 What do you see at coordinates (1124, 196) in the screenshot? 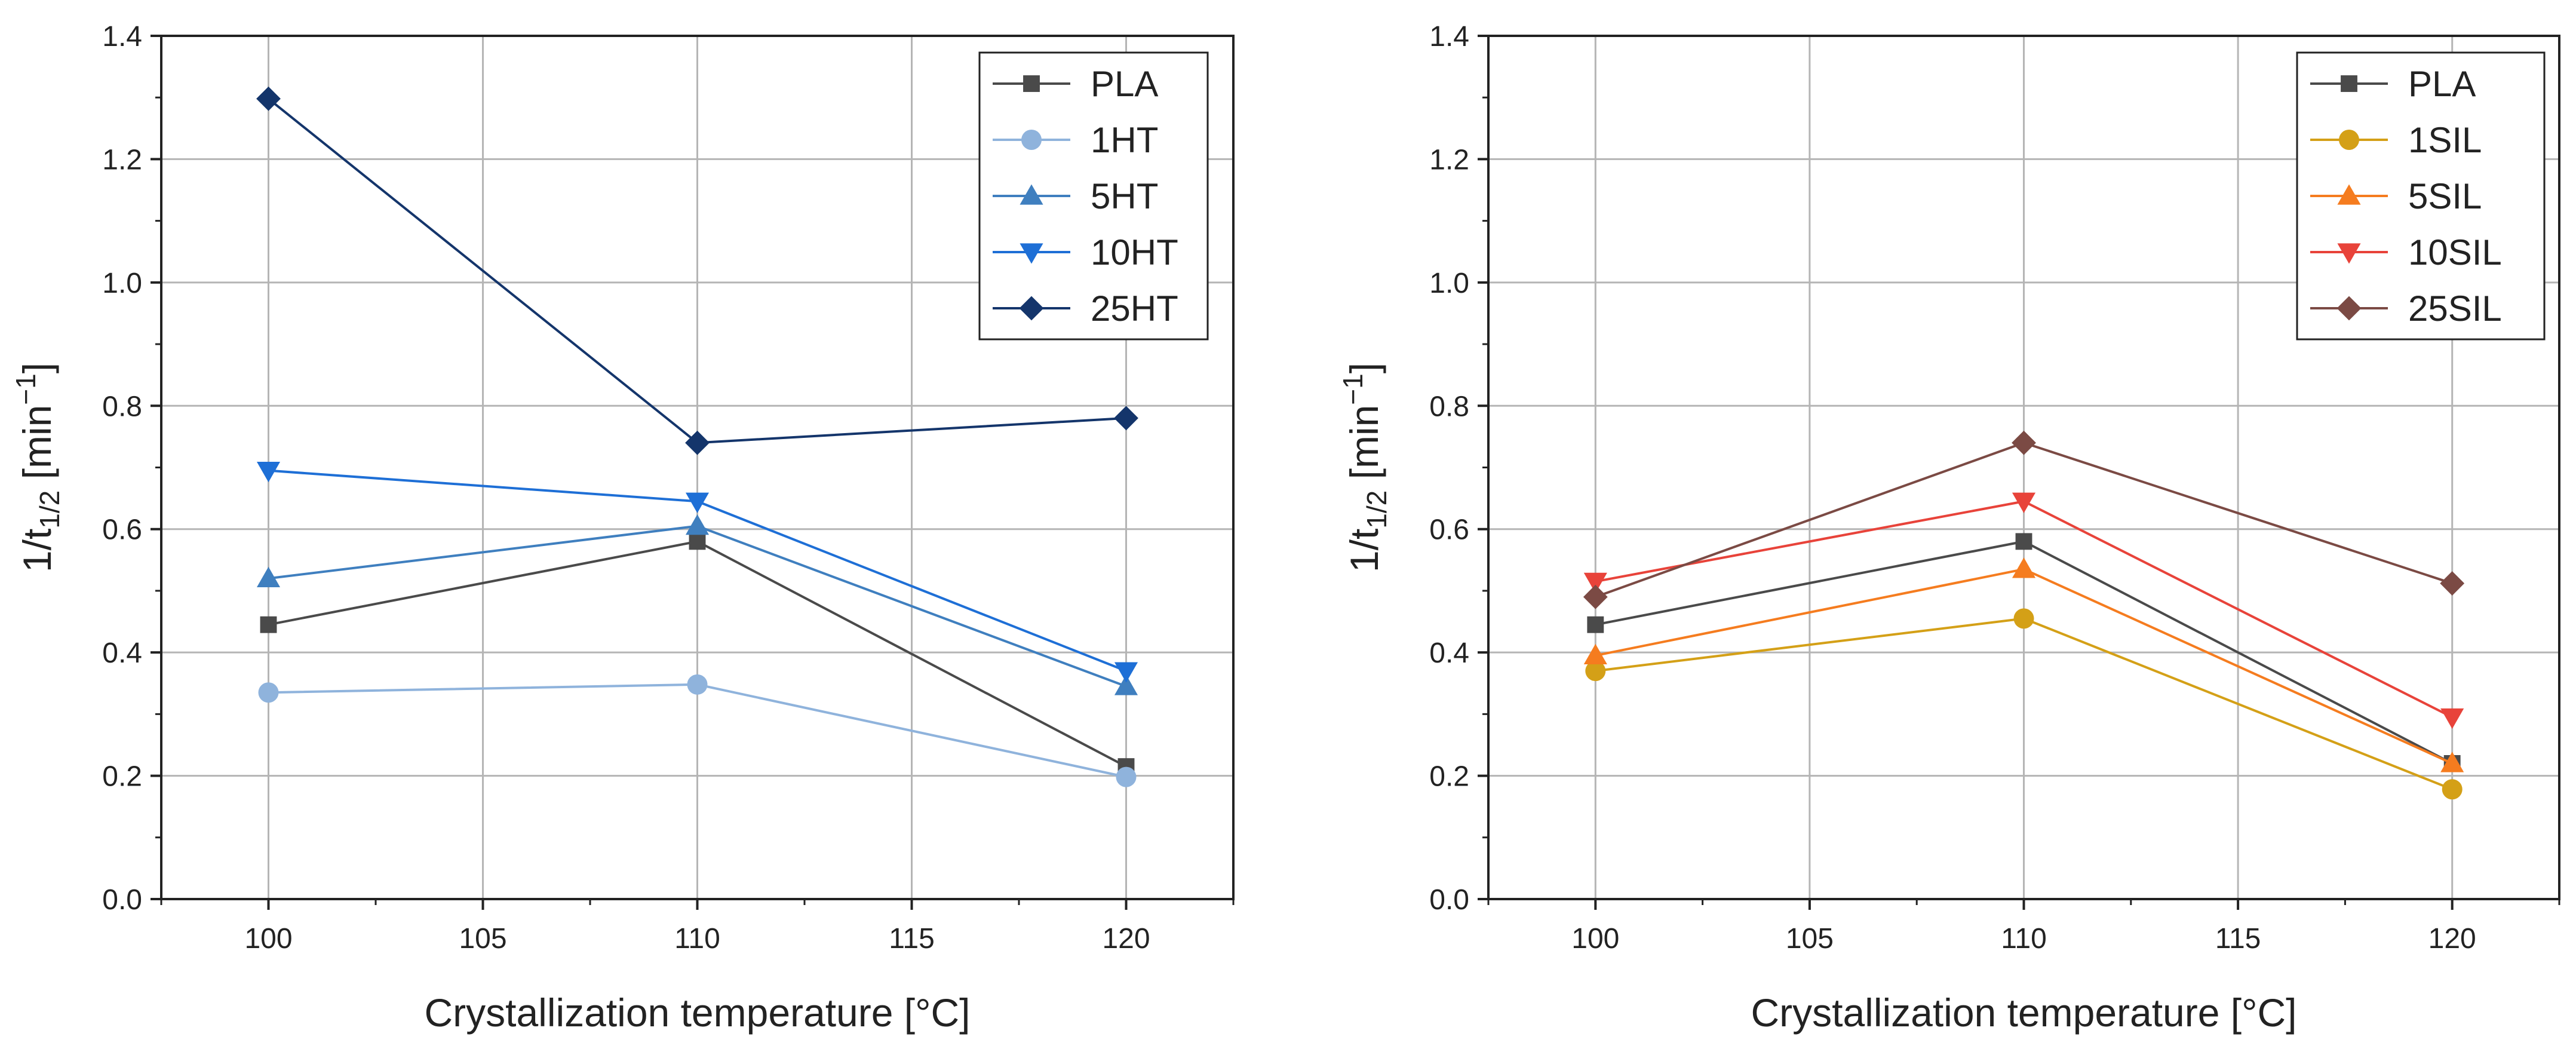
I see `legend-label: 5HT` at bounding box center [1124, 196].